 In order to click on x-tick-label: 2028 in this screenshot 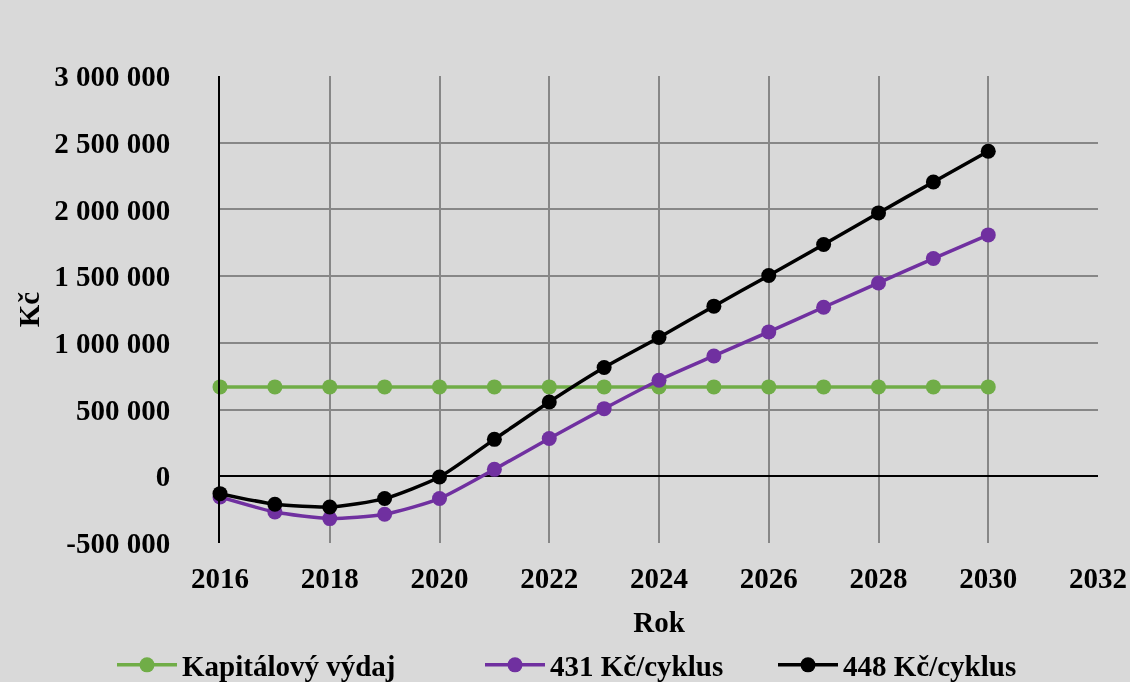, I will do `click(878, 578)`.